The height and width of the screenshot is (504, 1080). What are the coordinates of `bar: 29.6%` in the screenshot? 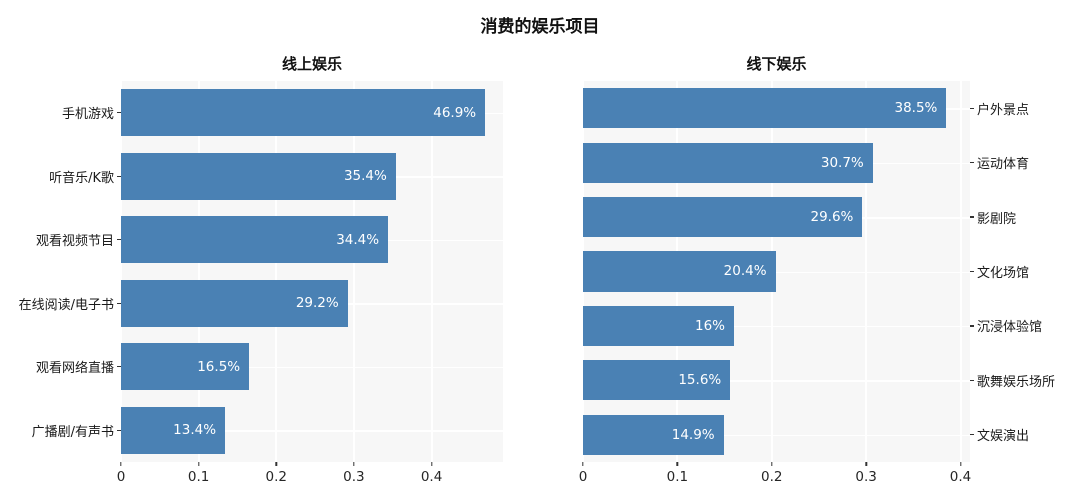 It's located at (723, 217).